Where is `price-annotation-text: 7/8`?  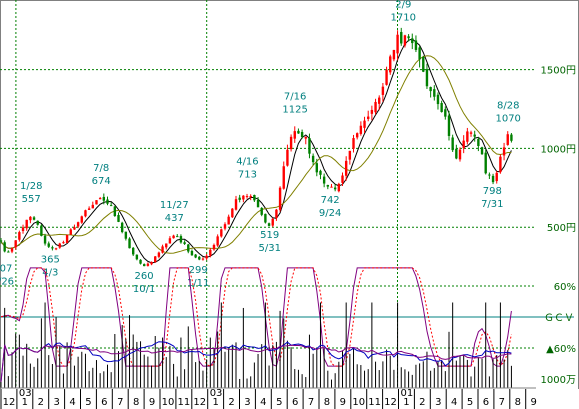 price-annotation-text: 7/8 is located at coordinates (101, 168).